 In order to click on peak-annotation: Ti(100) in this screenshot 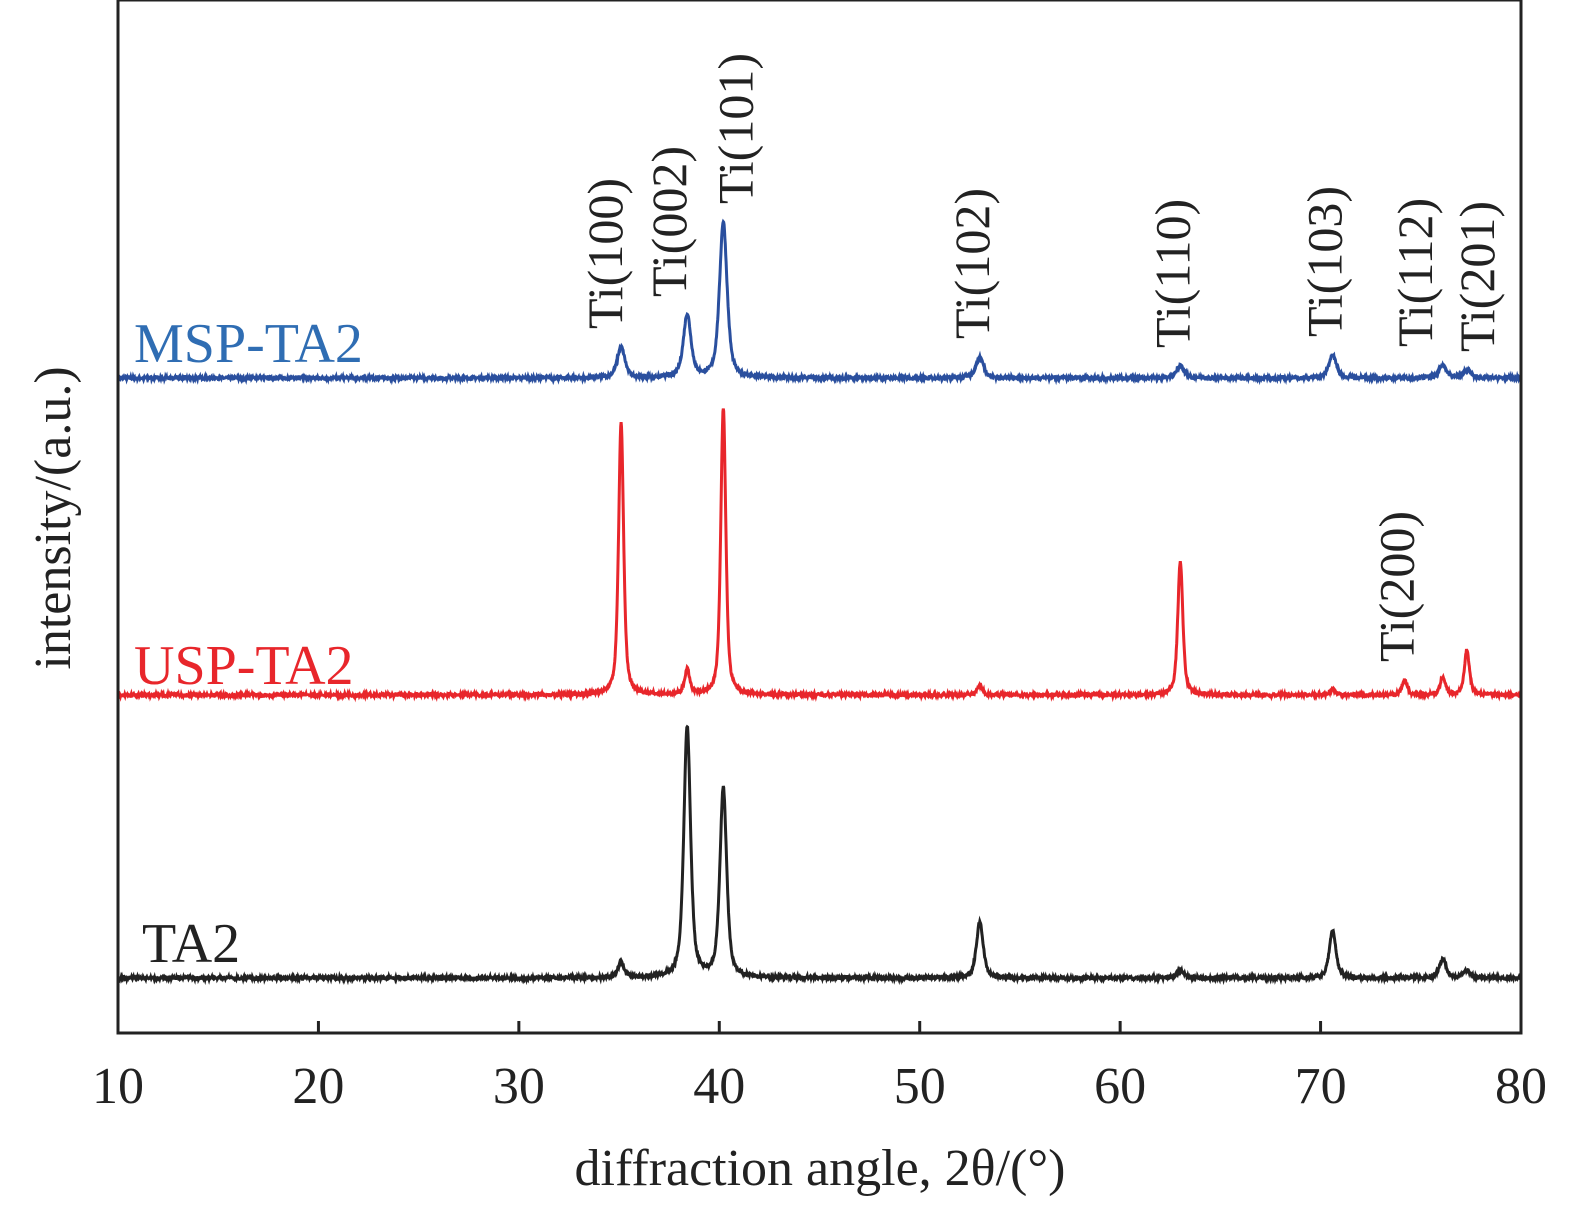, I will do `click(605, 253)`.